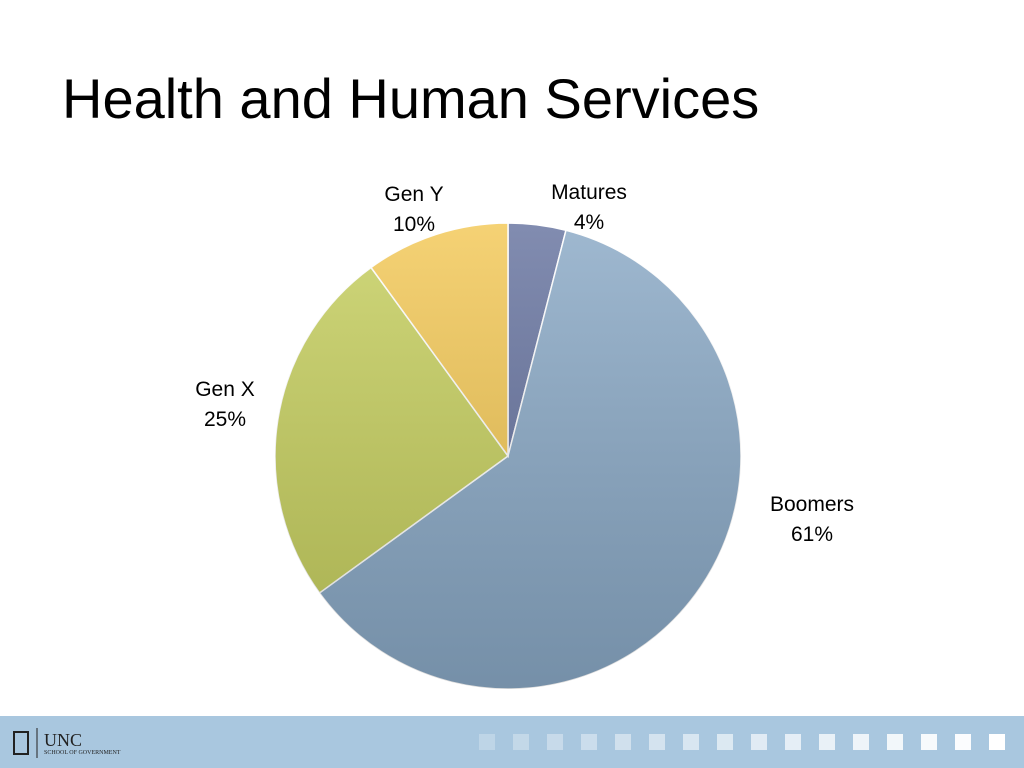 This screenshot has height=768, width=1024. Describe the element at coordinates (742, 742) in the screenshot. I see `footer-squares` at that location.